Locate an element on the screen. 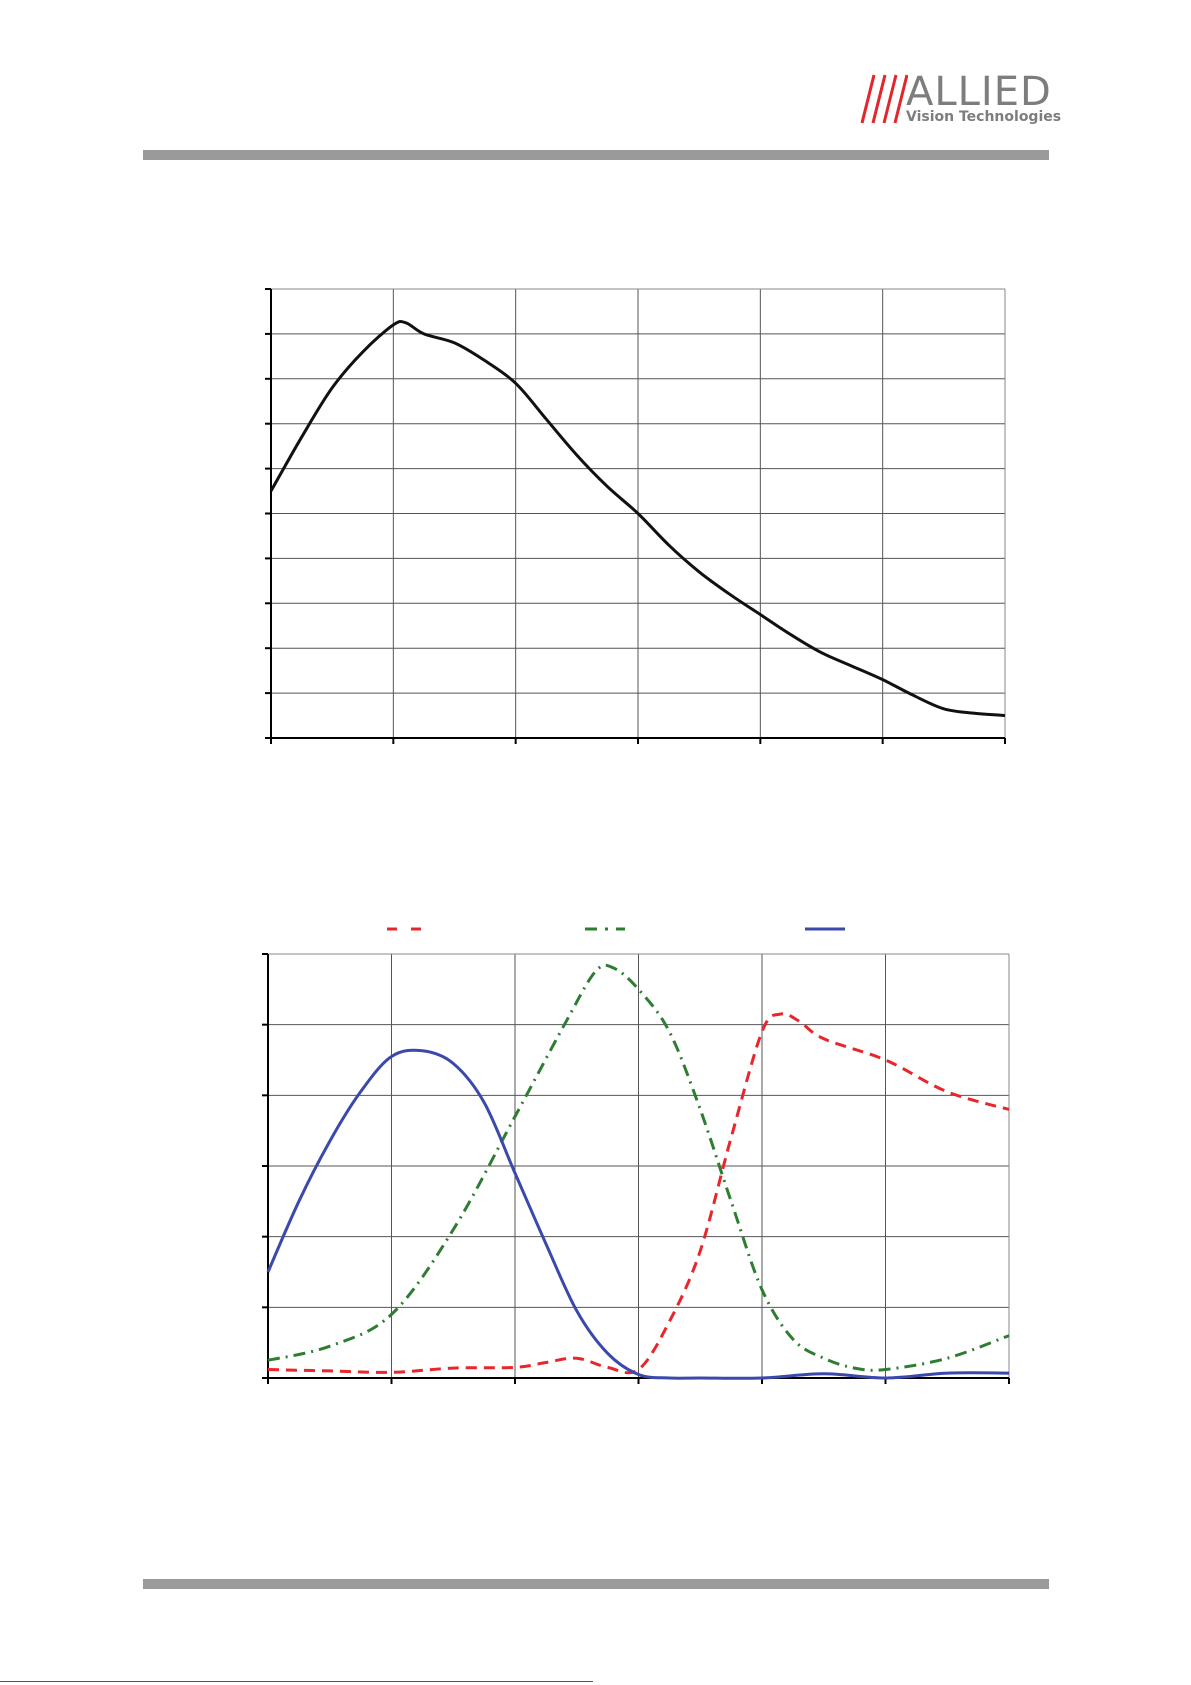 The width and height of the screenshot is (1191, 1685). logo-tagline-text: Vision Technologies is located at coordinates (984, 117).